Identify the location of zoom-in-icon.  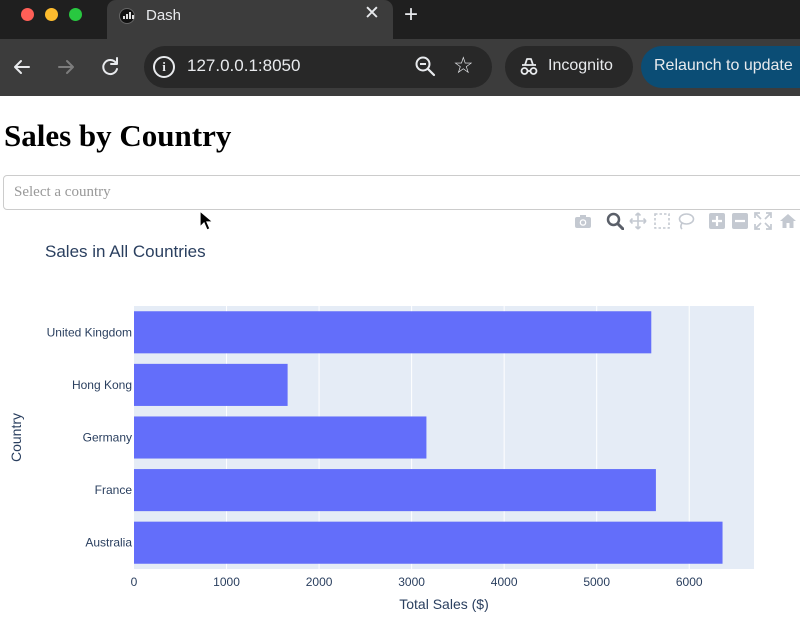
(717, 221).